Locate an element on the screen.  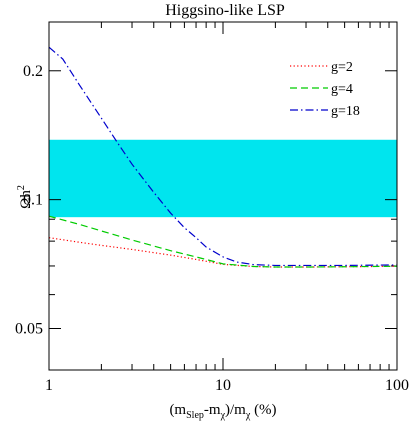
y-axis-label-sup: 2 is located at coordinates (21, 187).